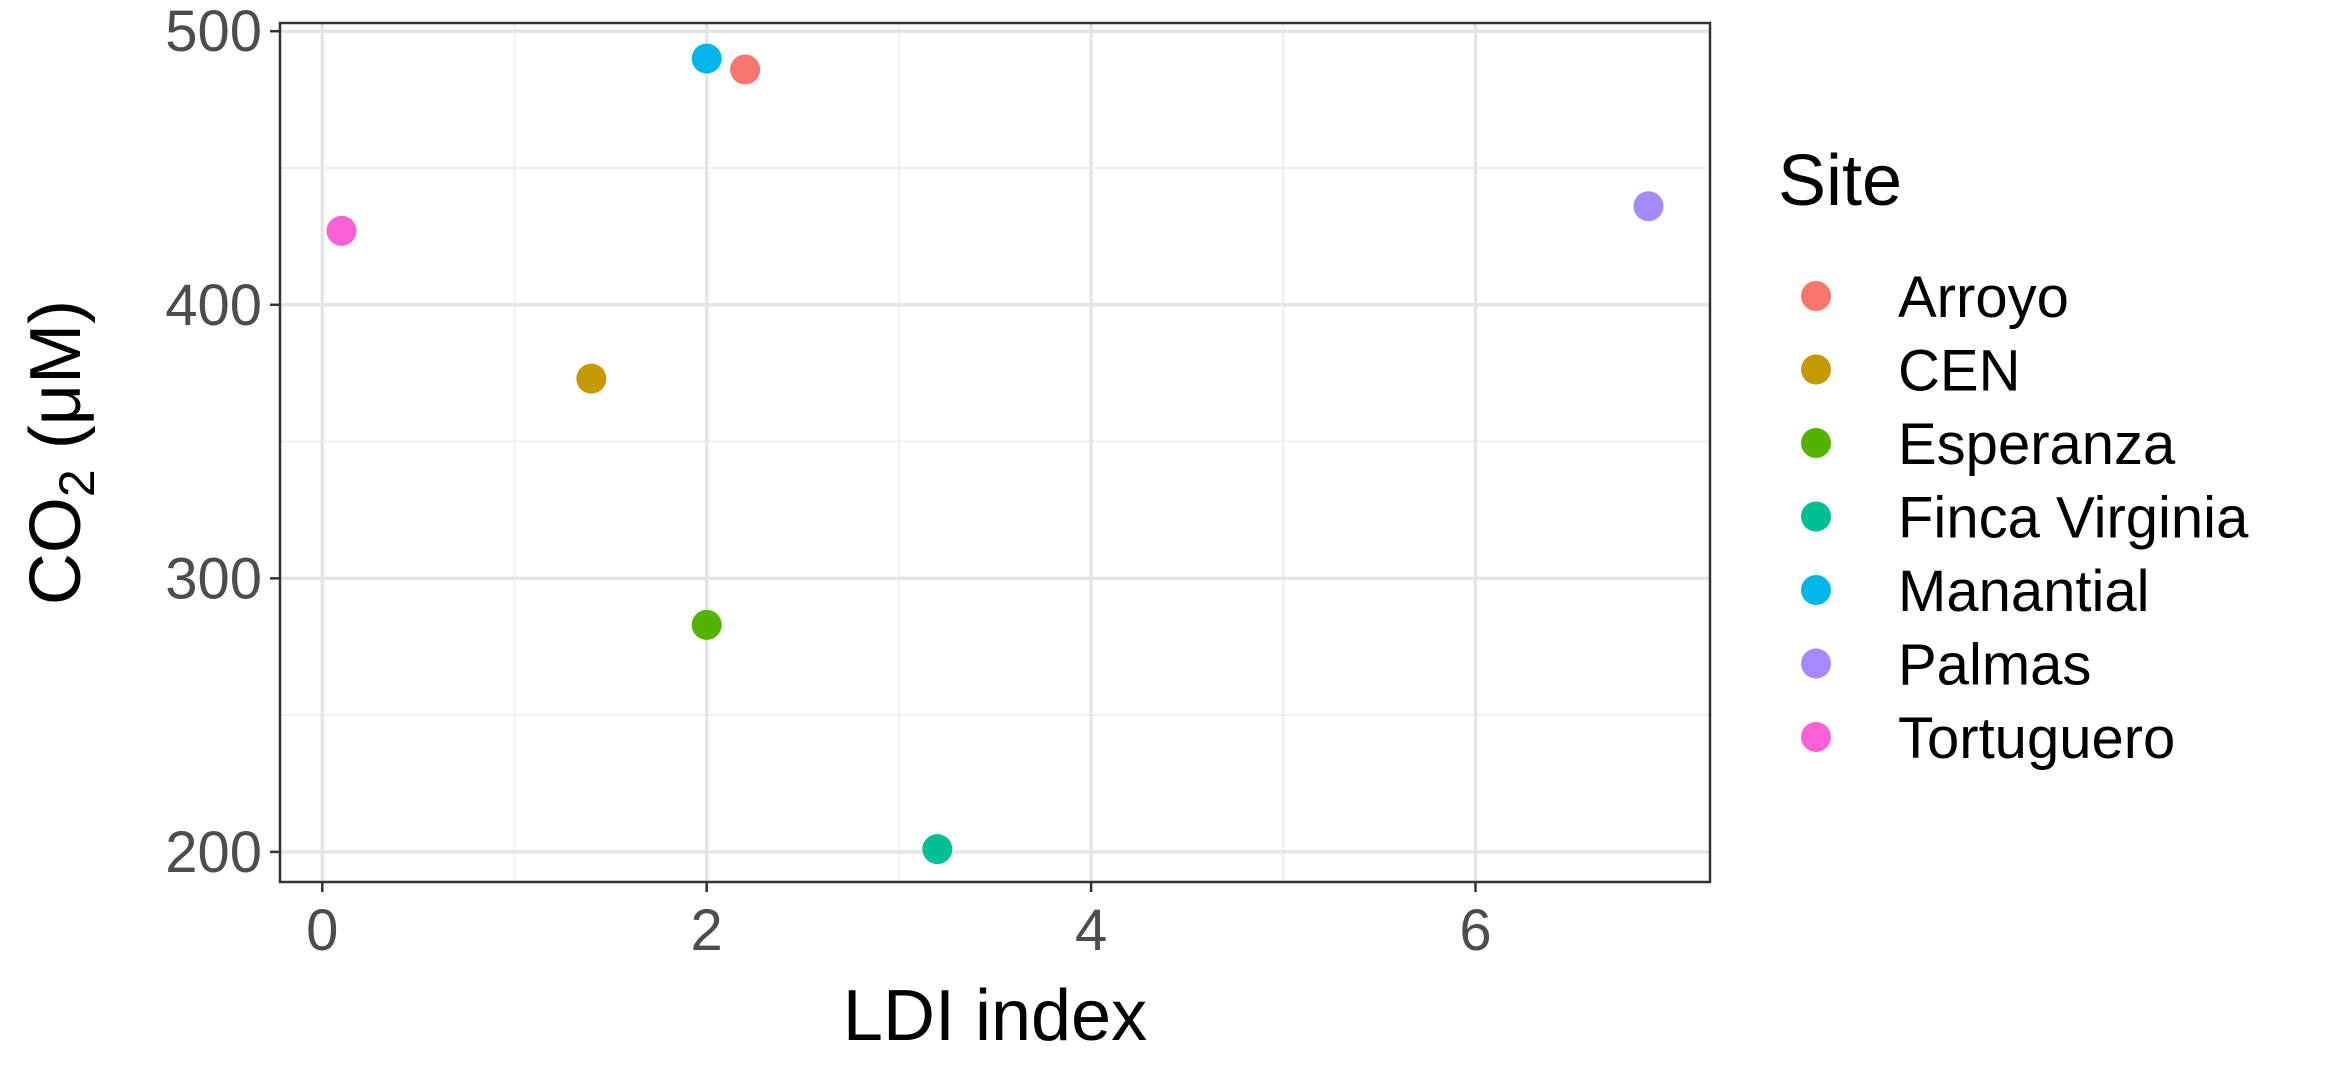 This screenshot has height=1070, width=2325. What do you see at coordinates (1091, 930) in the screenshot?
I see `x-tick-label: 4` at bounding box center [1091, 930].